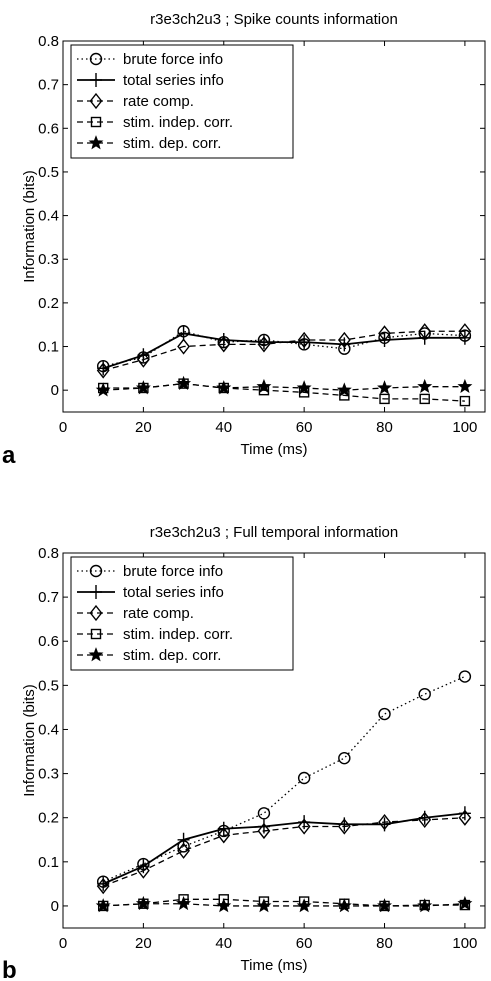 Image resolution: width=491 pixels, height=981 pixels. I want to click on y-tick-label: 0.3, so click(48, 774).